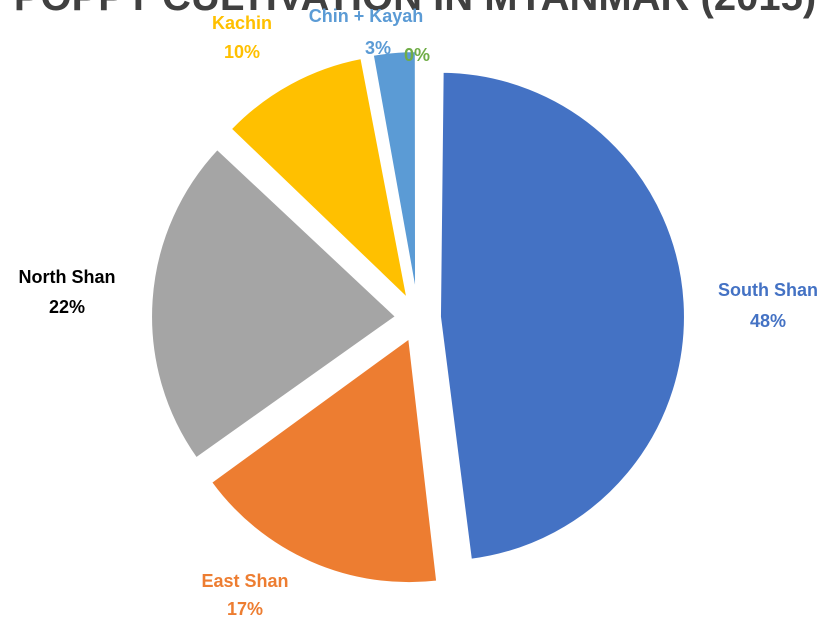  I want to click on slice-north-shan, so click(274, 303).